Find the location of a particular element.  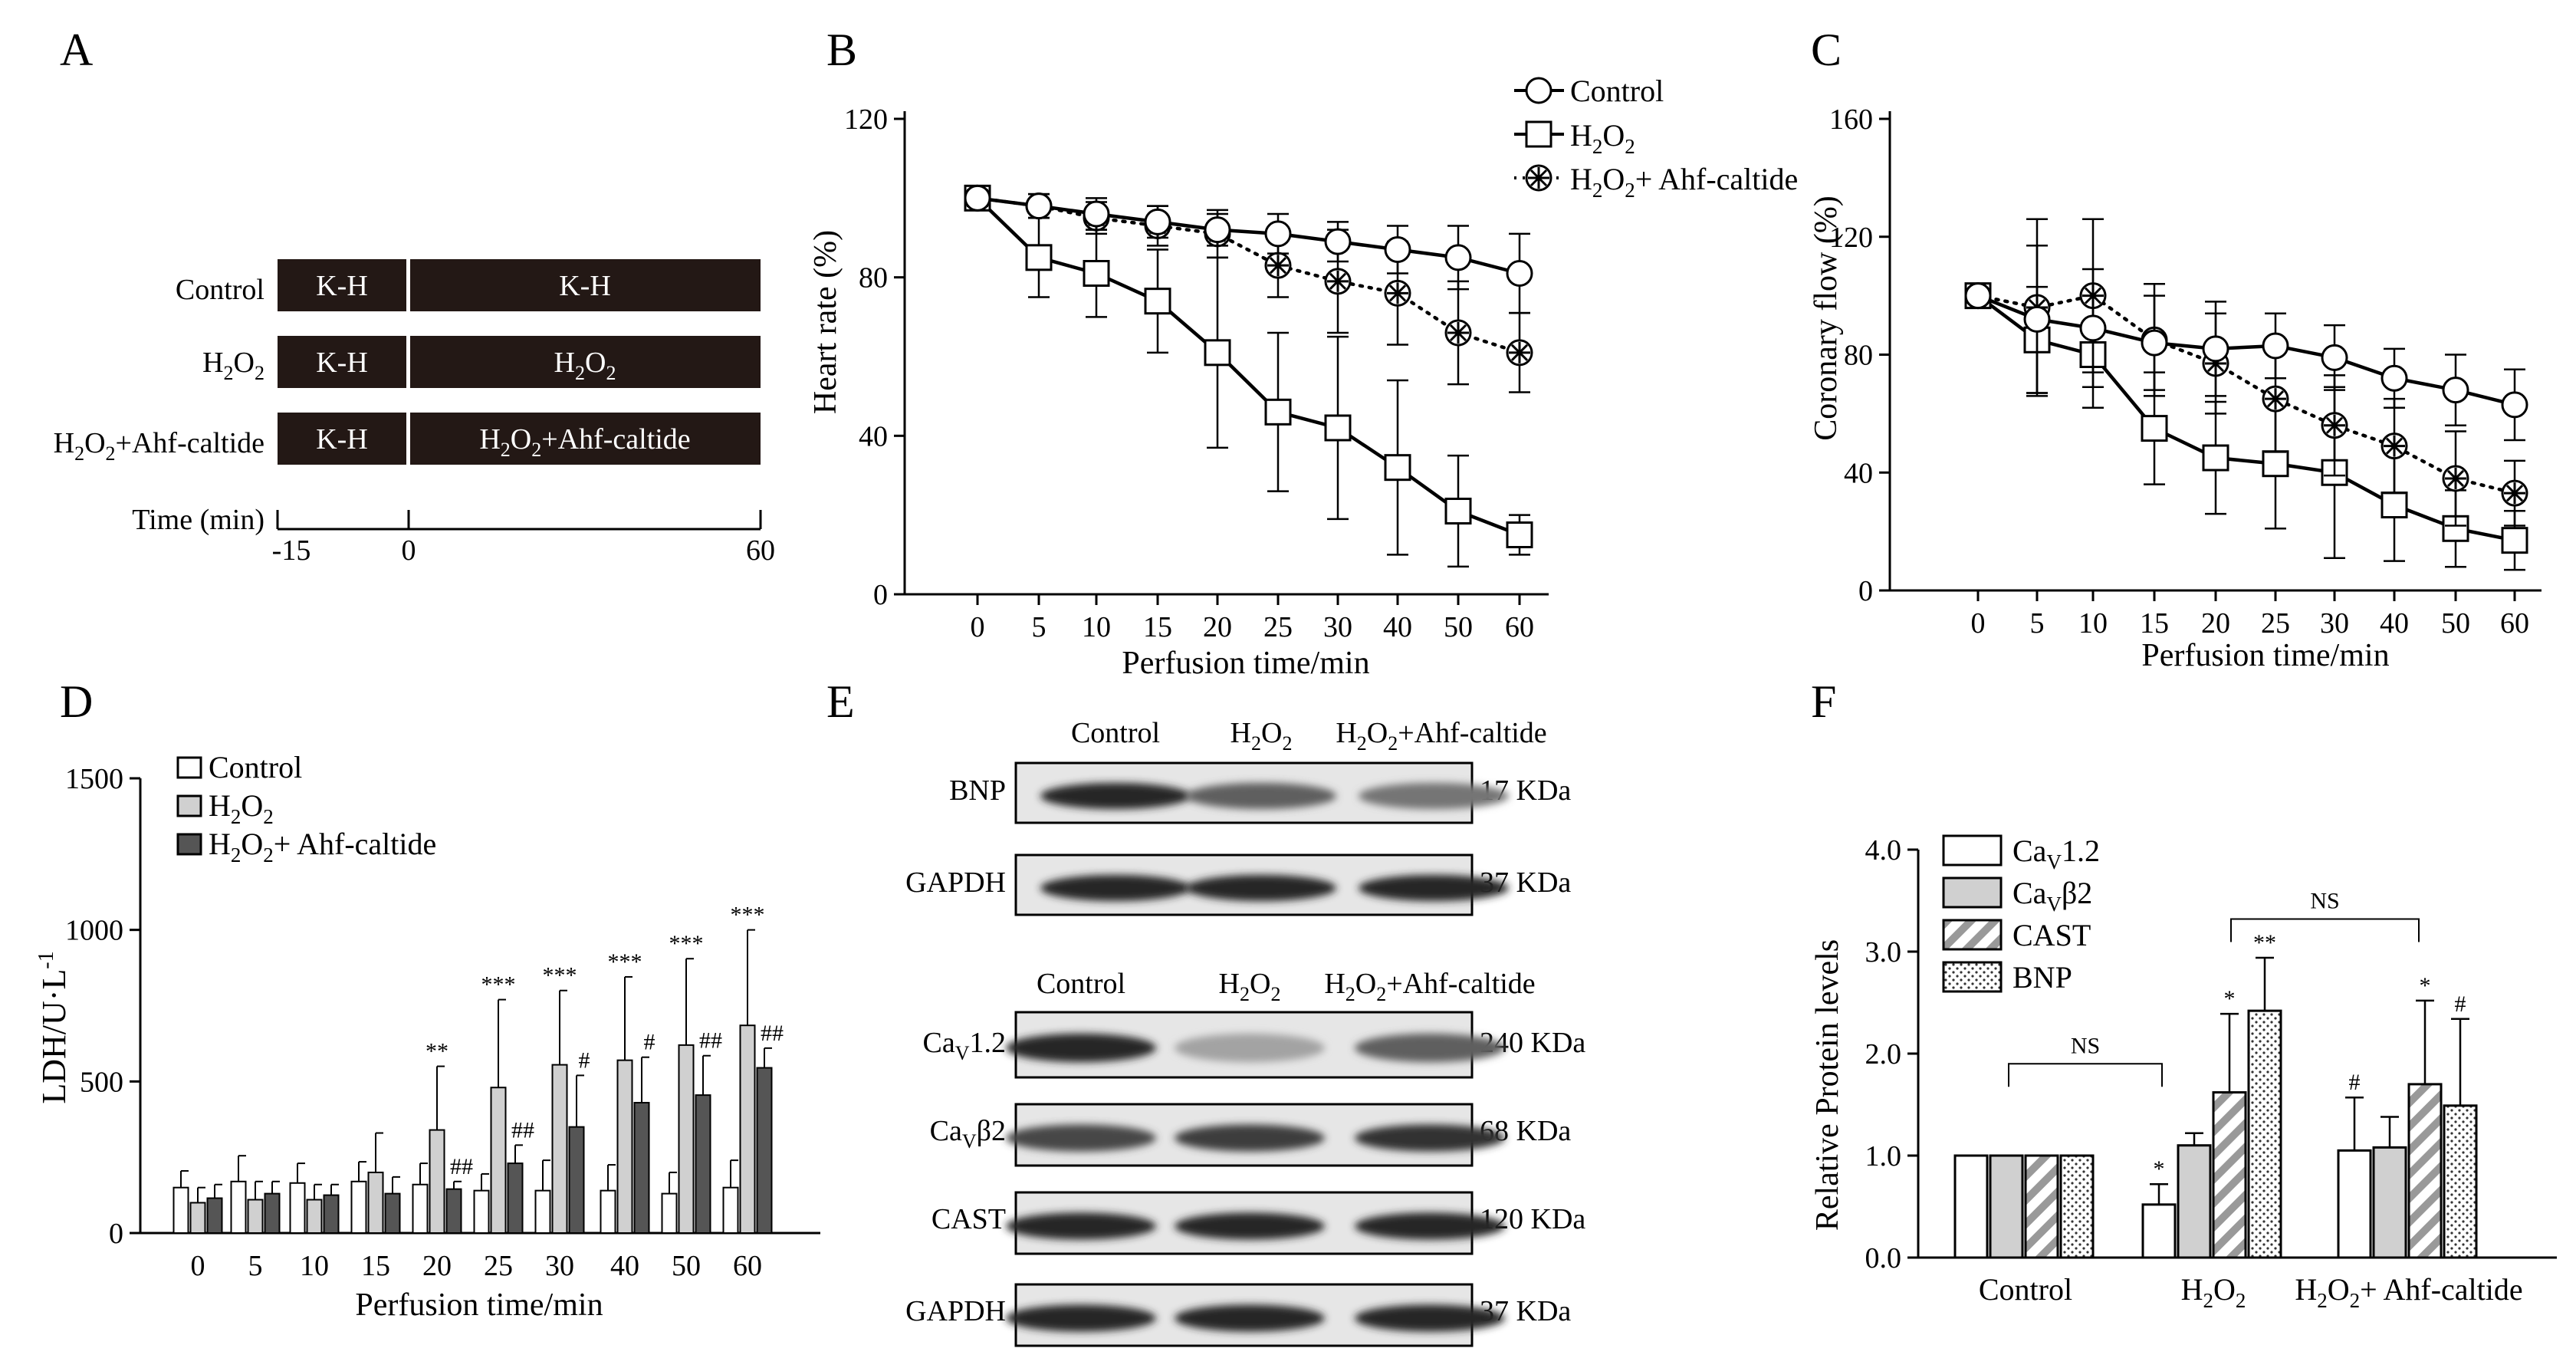

blot-strip-bnp is located at coordinates (1262, 793).